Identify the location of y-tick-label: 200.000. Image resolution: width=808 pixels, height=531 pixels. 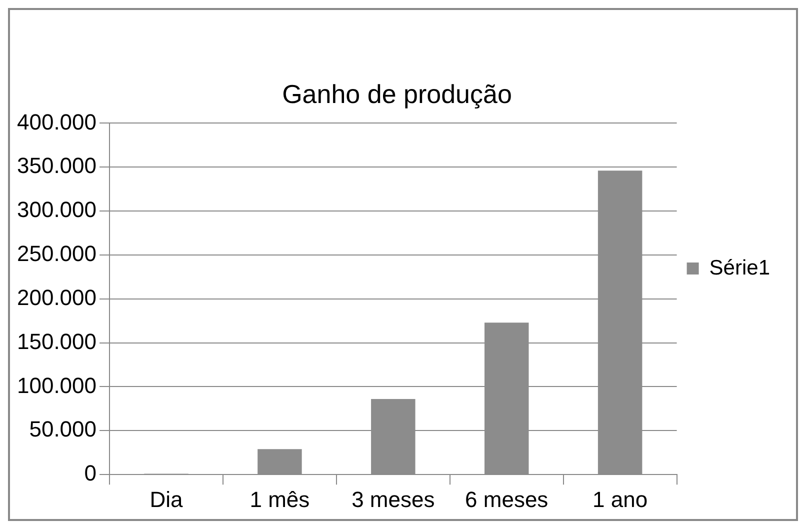
(56, 297).